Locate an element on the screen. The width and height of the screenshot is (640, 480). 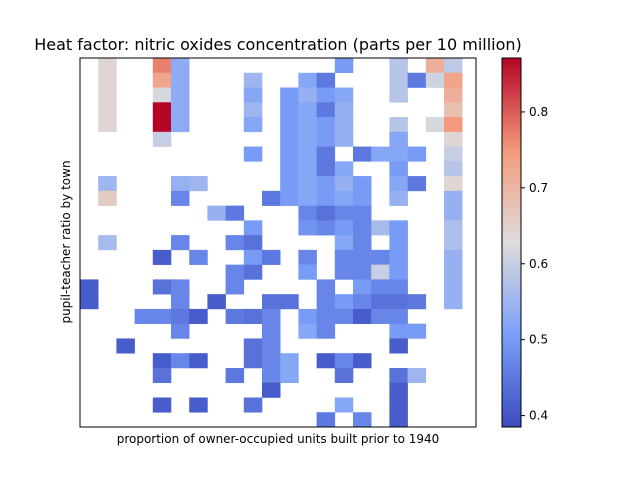
colorbar-tick-label: 0.4 is located at coordinates (538, 416).